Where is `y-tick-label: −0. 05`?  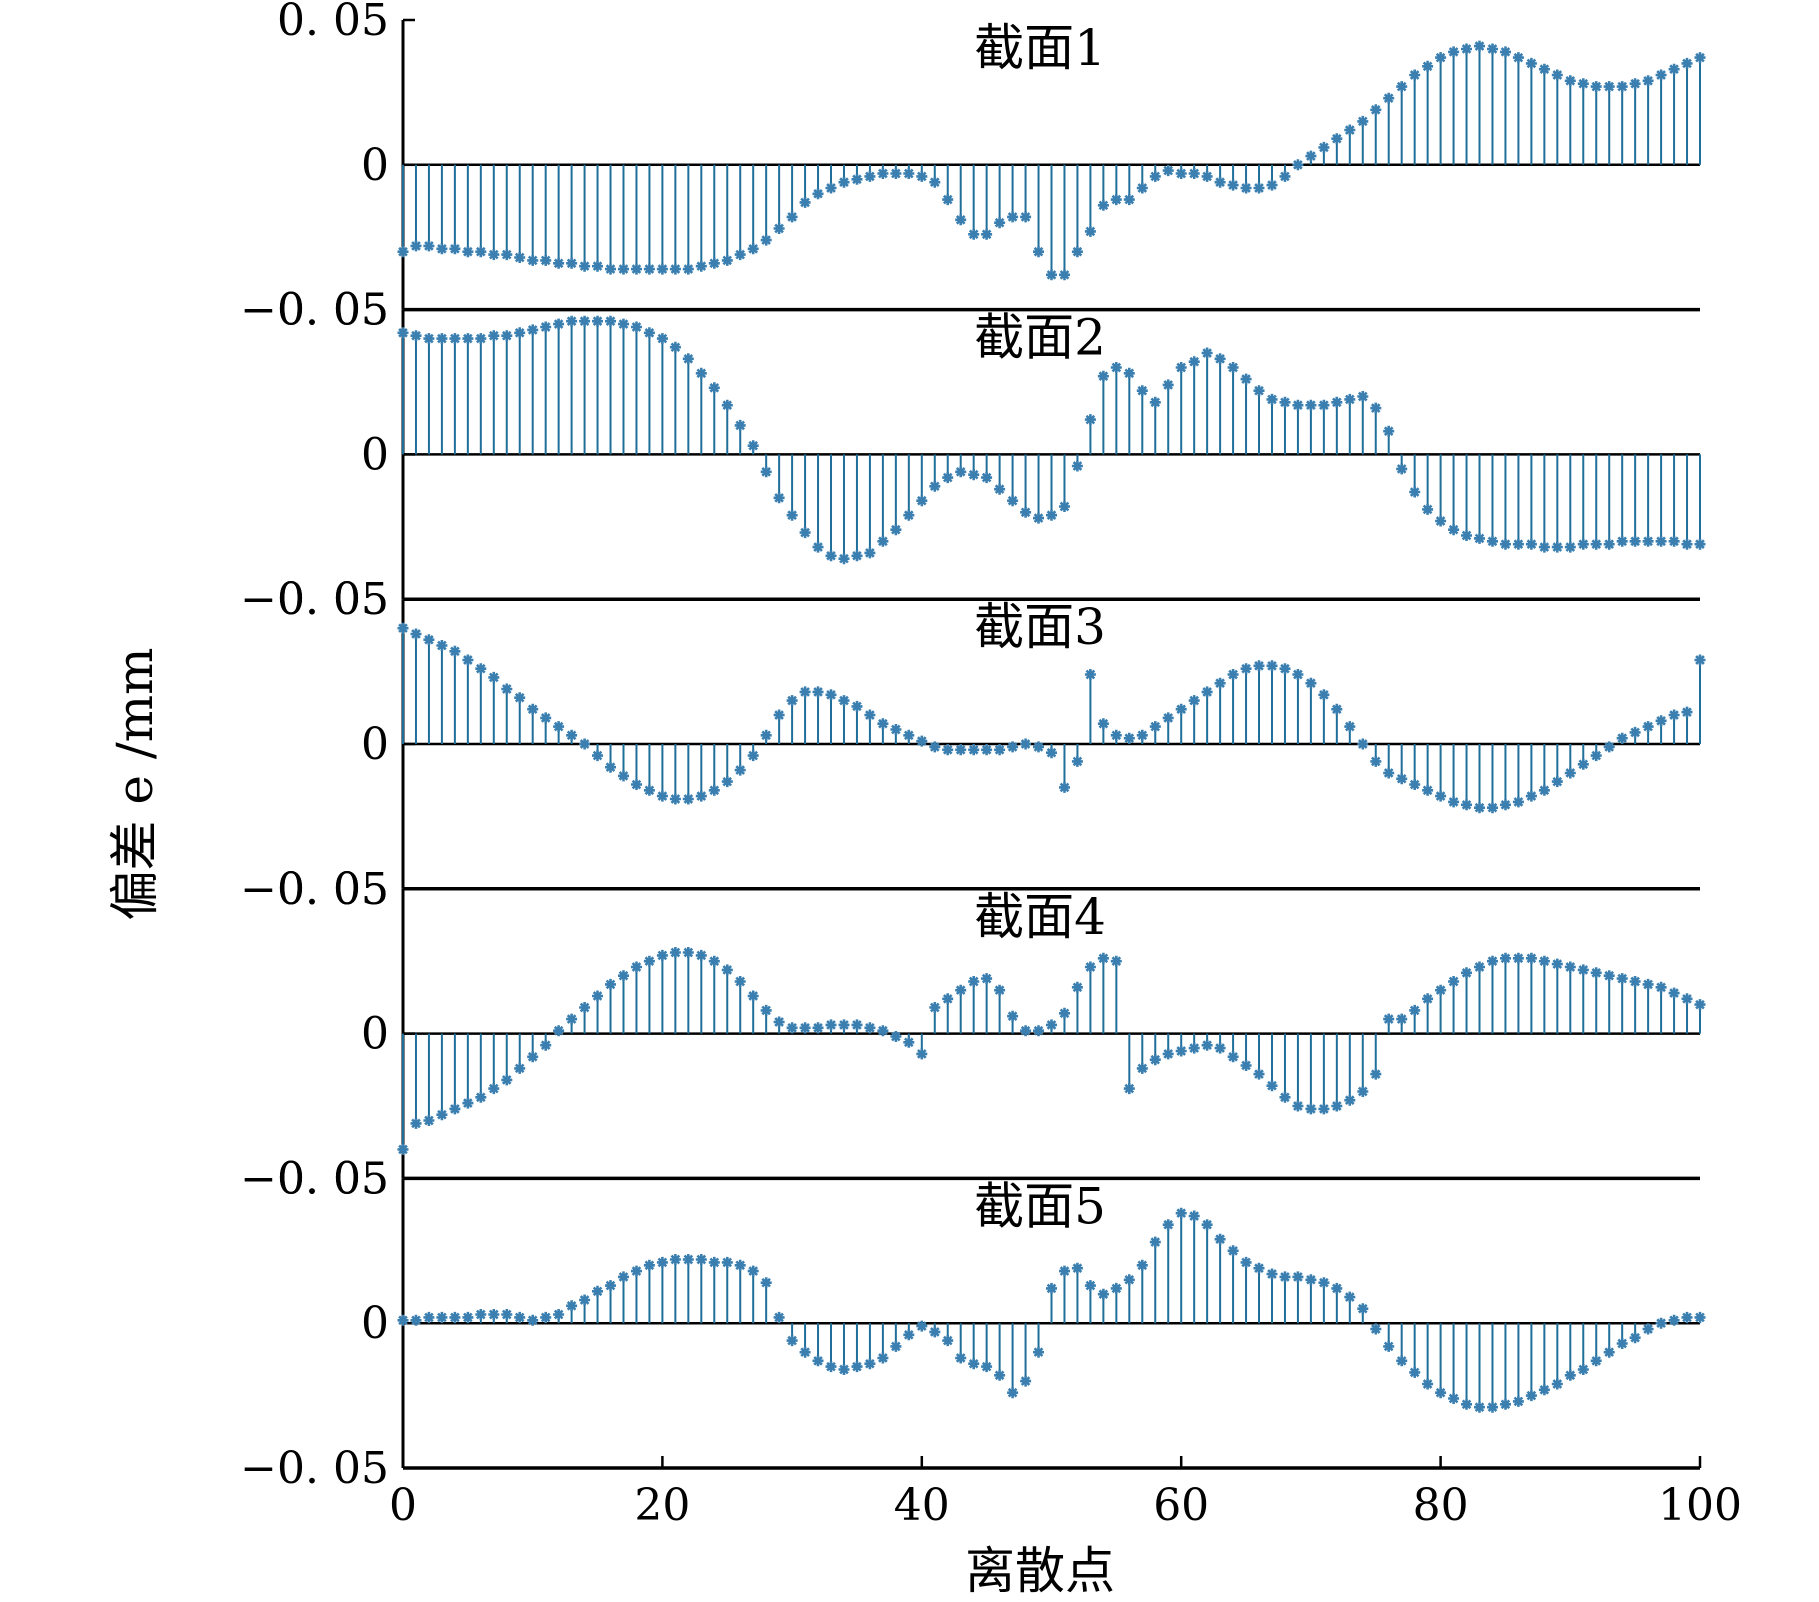
y-tick-label: −0. 05 is located at coordinates (314, 1468).